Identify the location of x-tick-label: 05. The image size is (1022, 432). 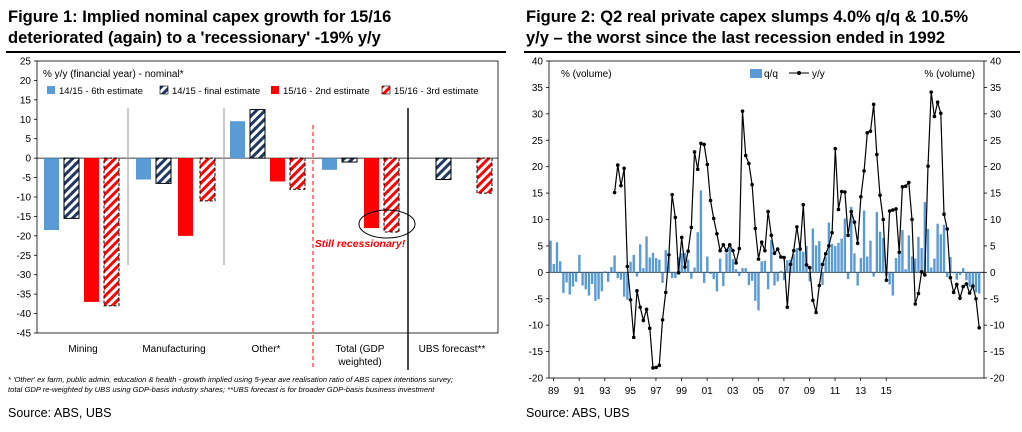
(759, 391).